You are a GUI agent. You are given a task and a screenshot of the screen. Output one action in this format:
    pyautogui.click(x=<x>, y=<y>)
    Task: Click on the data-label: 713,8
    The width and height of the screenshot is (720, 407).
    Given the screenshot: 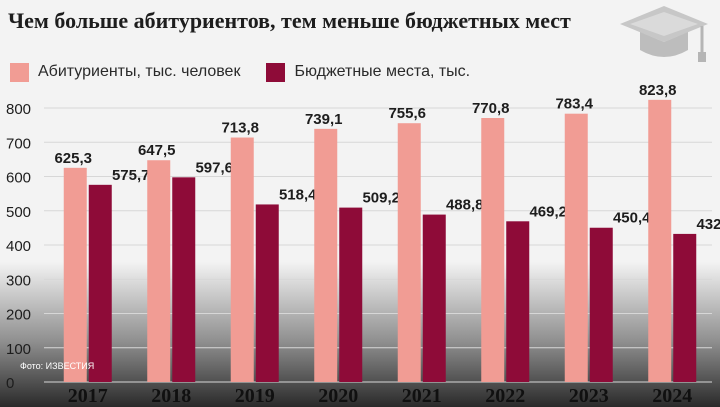 What is the action you would take?
    pyautogui.click(x=240, y=128)
    